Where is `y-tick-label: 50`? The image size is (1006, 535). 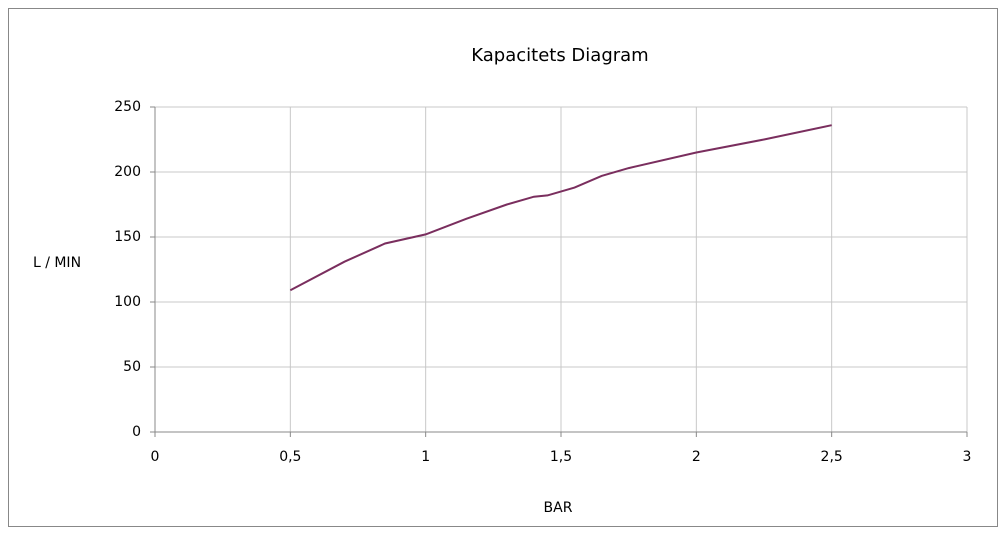
y-tick-label: 50 is located at coordinates (132, 367).